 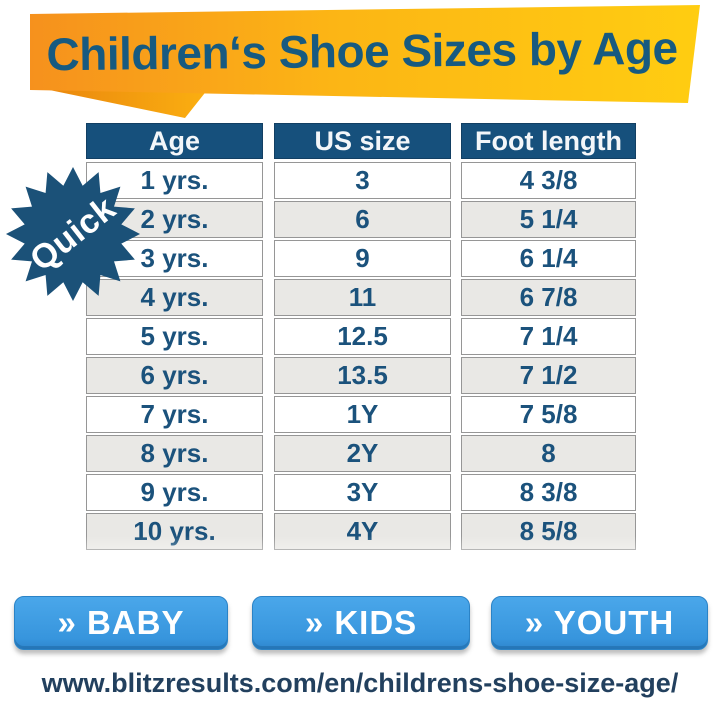 What do you see at coordinates (599, 623) in the screenshot?
I see `youth-button: » YOUTH` at bounding box center [599, 623].